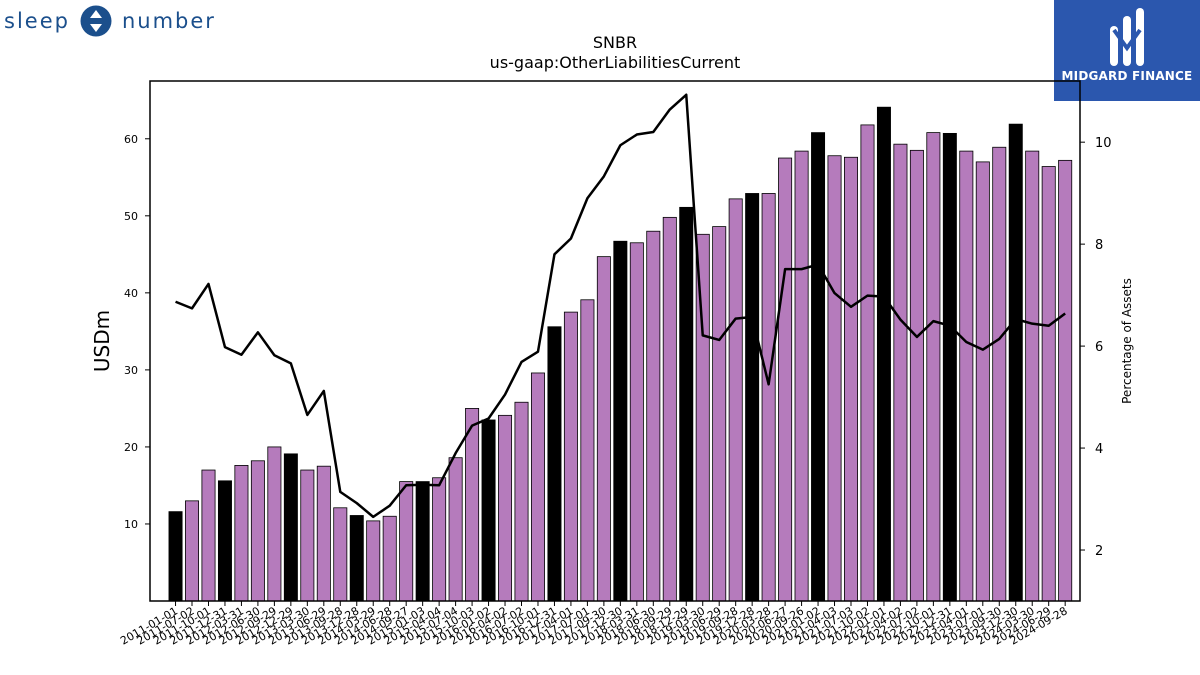 The image size is (1200, 675). I want to click on y-tick-label: 40, so click(131, 293).